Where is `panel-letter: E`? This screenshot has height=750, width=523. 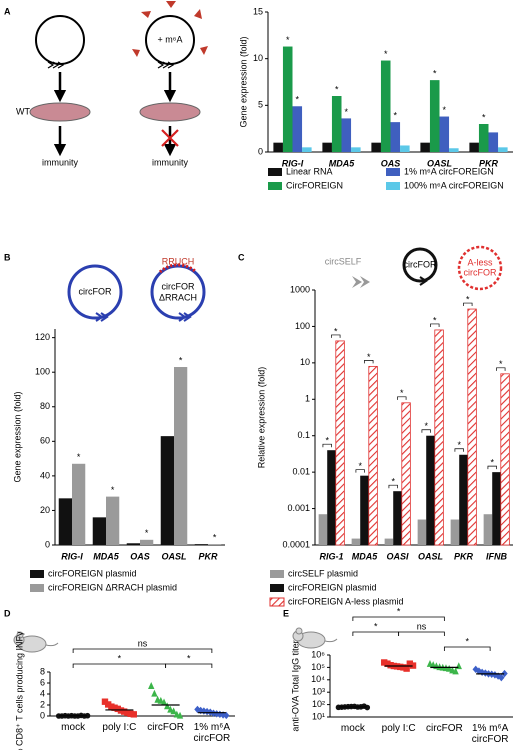
panel-letter: E is located at coordinates (286, 613).